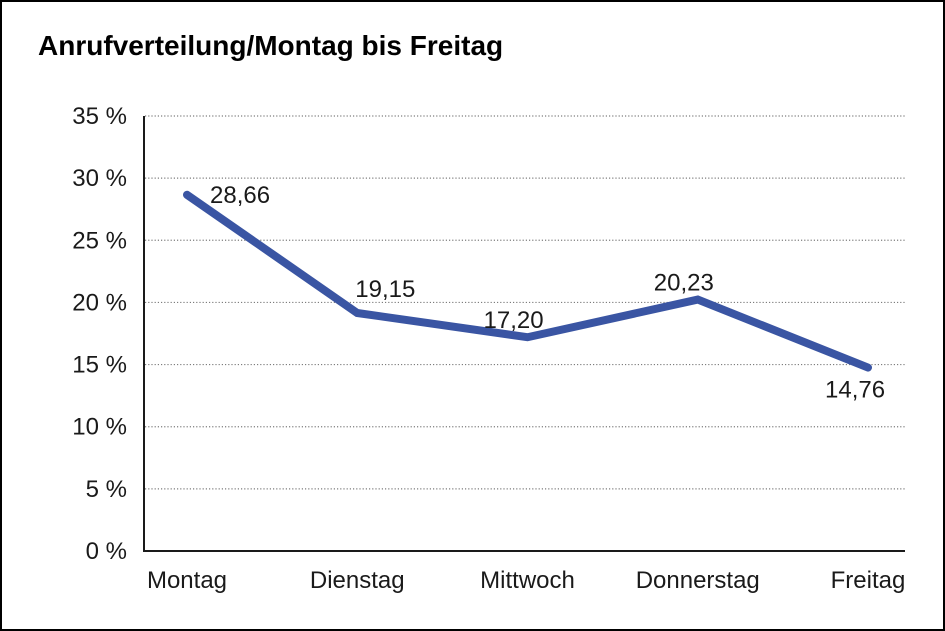 This screenshot has height=631, width=945. I want to click on data-point-label: 17,20, so click(514, 320).